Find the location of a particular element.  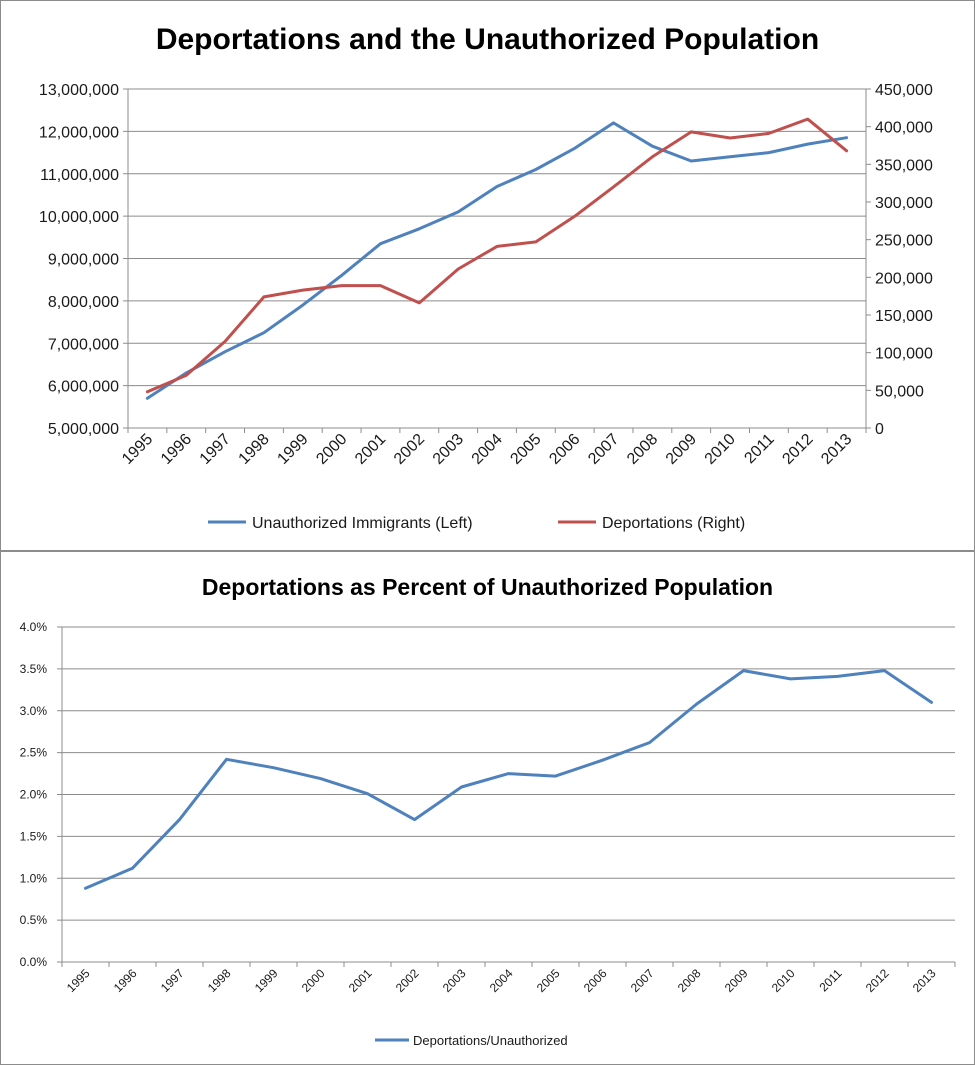

y-right-tick-label: 400,000 is located at coordinates (904, 128).